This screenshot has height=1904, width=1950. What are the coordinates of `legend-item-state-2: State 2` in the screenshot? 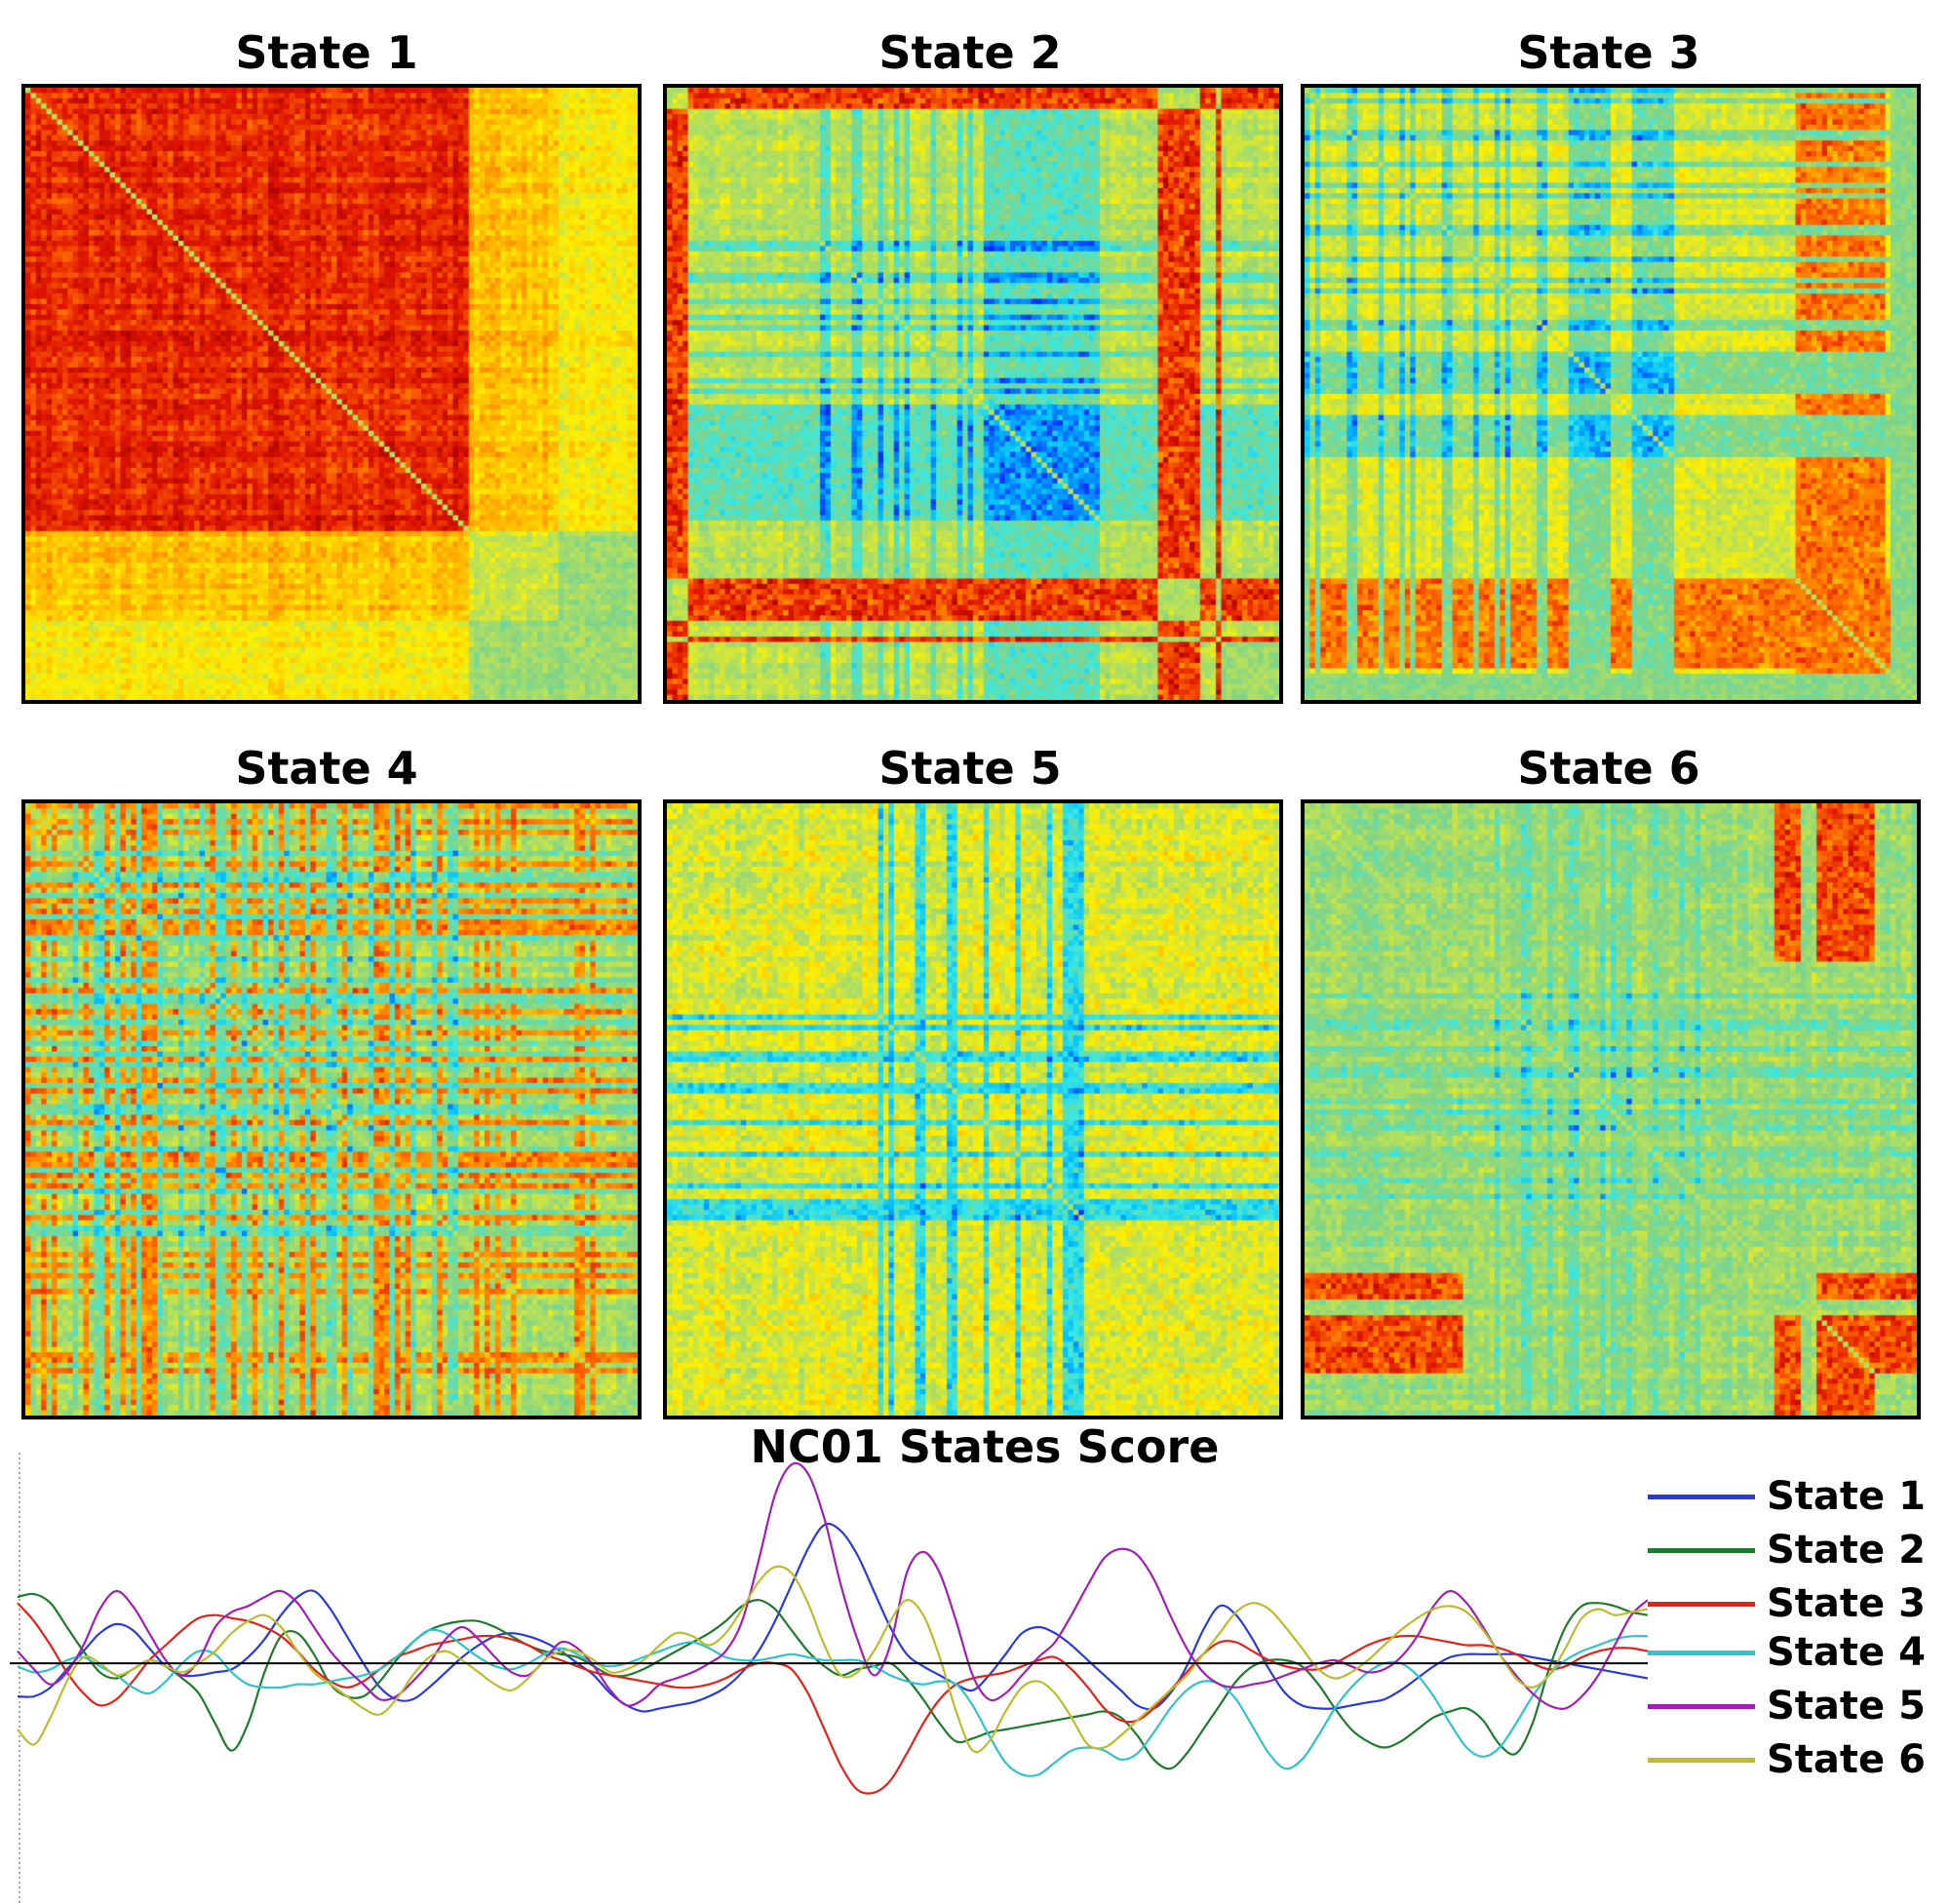 It's located at (1787, 1550).